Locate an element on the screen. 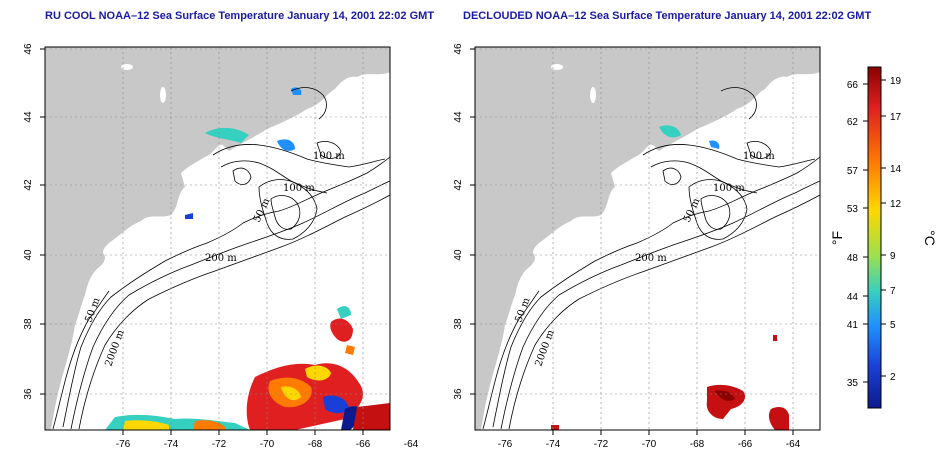 This screenshot has height=475, width=950. right-lat-tick: 38 is located at coordinates (458, 324).